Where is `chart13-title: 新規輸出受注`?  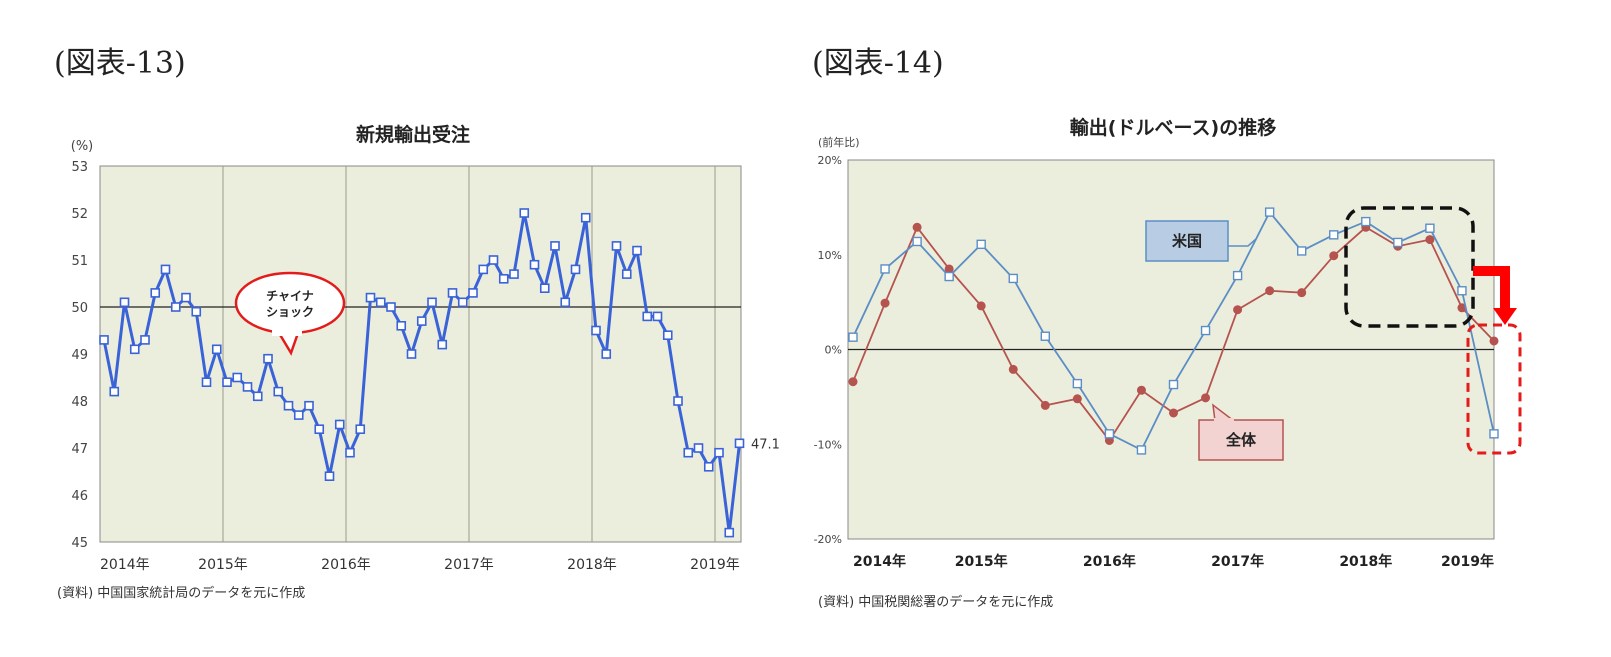
chart13-title: 新規輸出受注 is located at coordinates (413, 134).